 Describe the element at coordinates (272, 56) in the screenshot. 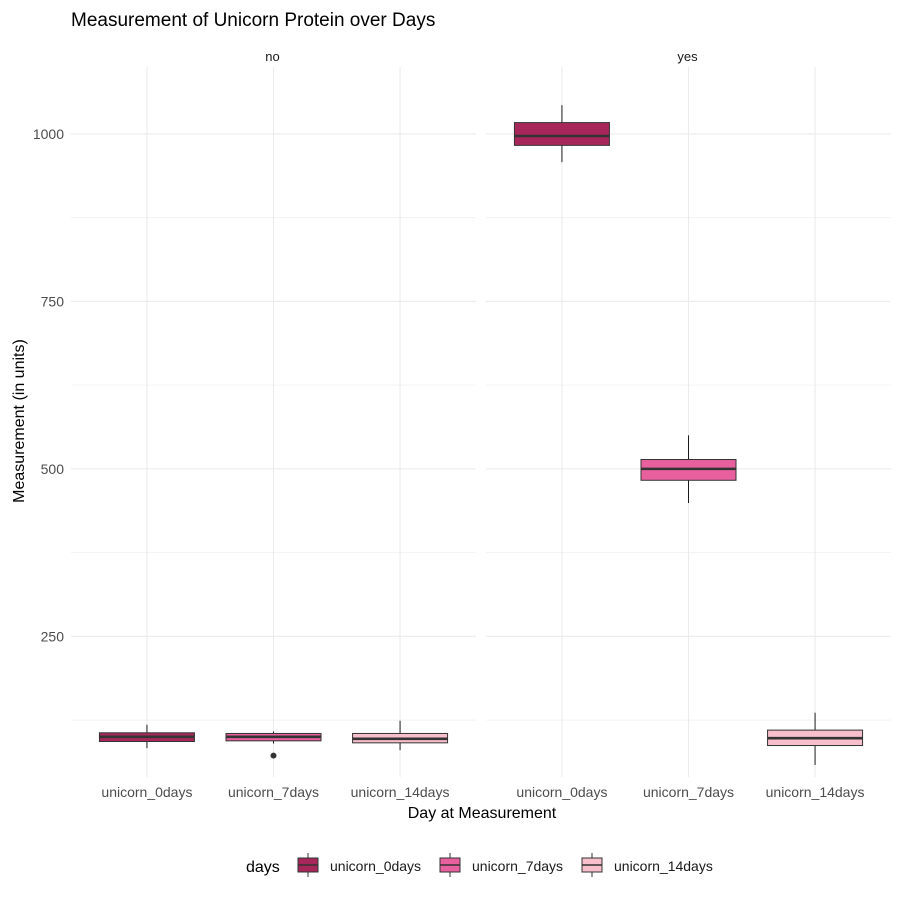

I see `facet-label: no` at that location.